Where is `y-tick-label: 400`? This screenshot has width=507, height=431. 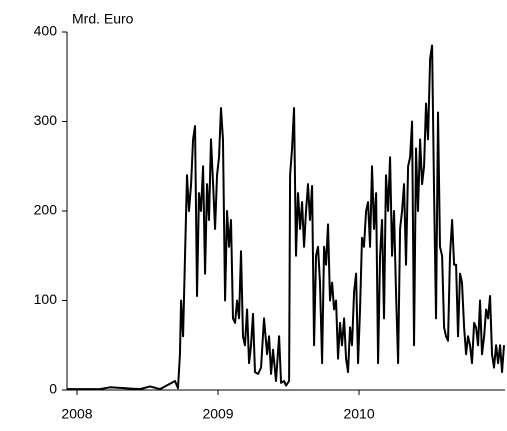 y-tick-label: 400 is located at coordinates (46, 31).